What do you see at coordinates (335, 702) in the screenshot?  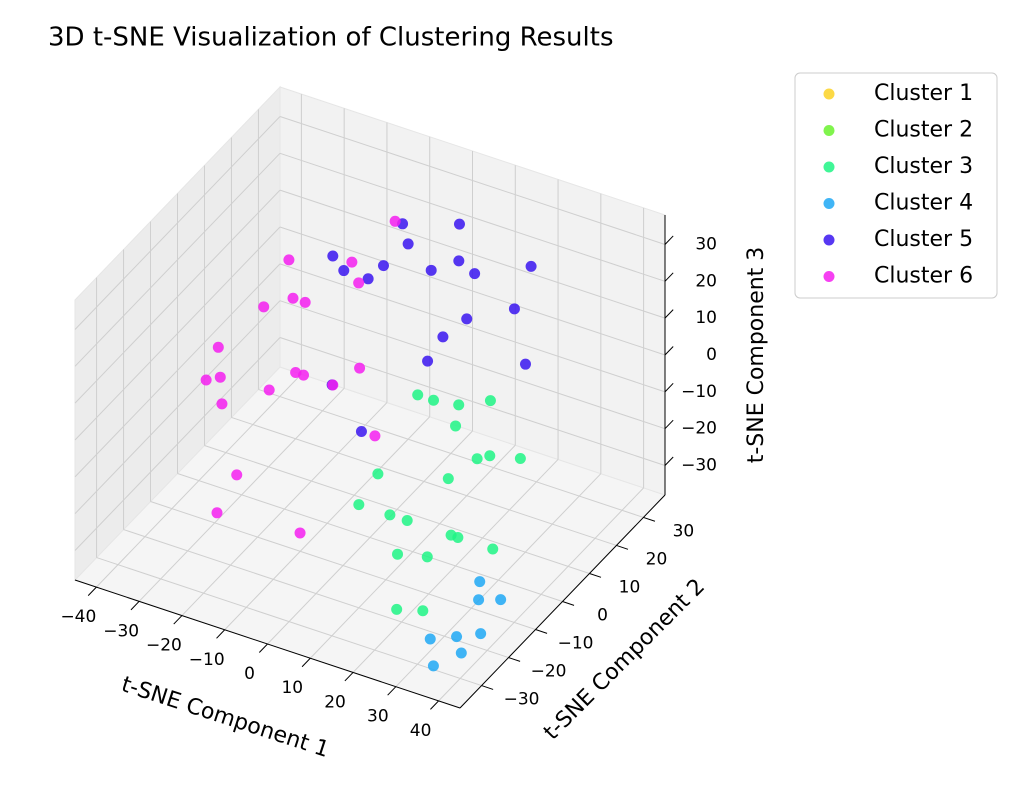 I see `x-tick-label: 20` at bounding box center [335, 702].